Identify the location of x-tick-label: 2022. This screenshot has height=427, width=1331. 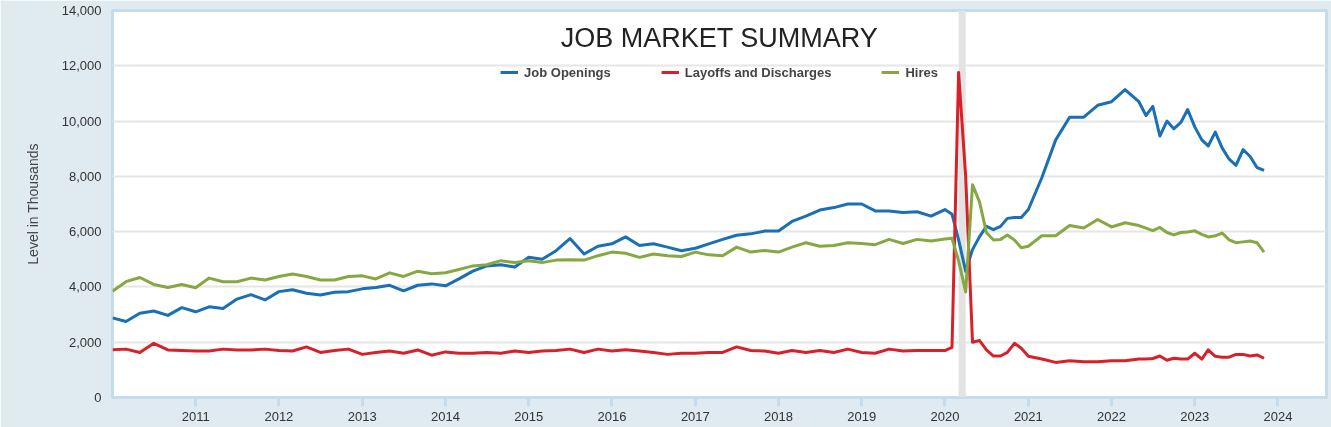
(1112, 416).